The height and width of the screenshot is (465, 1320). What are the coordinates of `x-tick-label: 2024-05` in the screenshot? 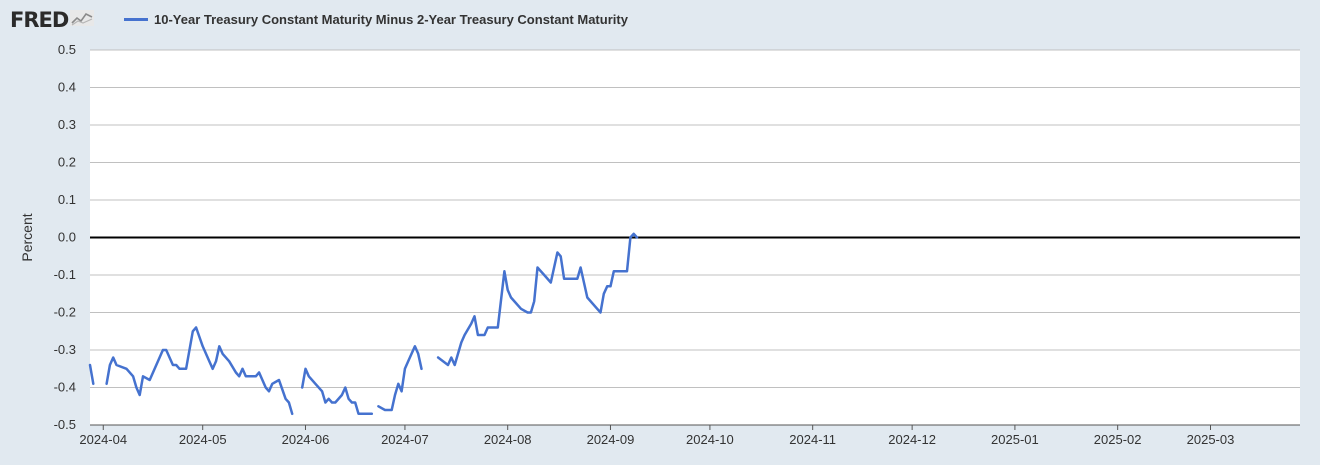 It's located at (203, 439).